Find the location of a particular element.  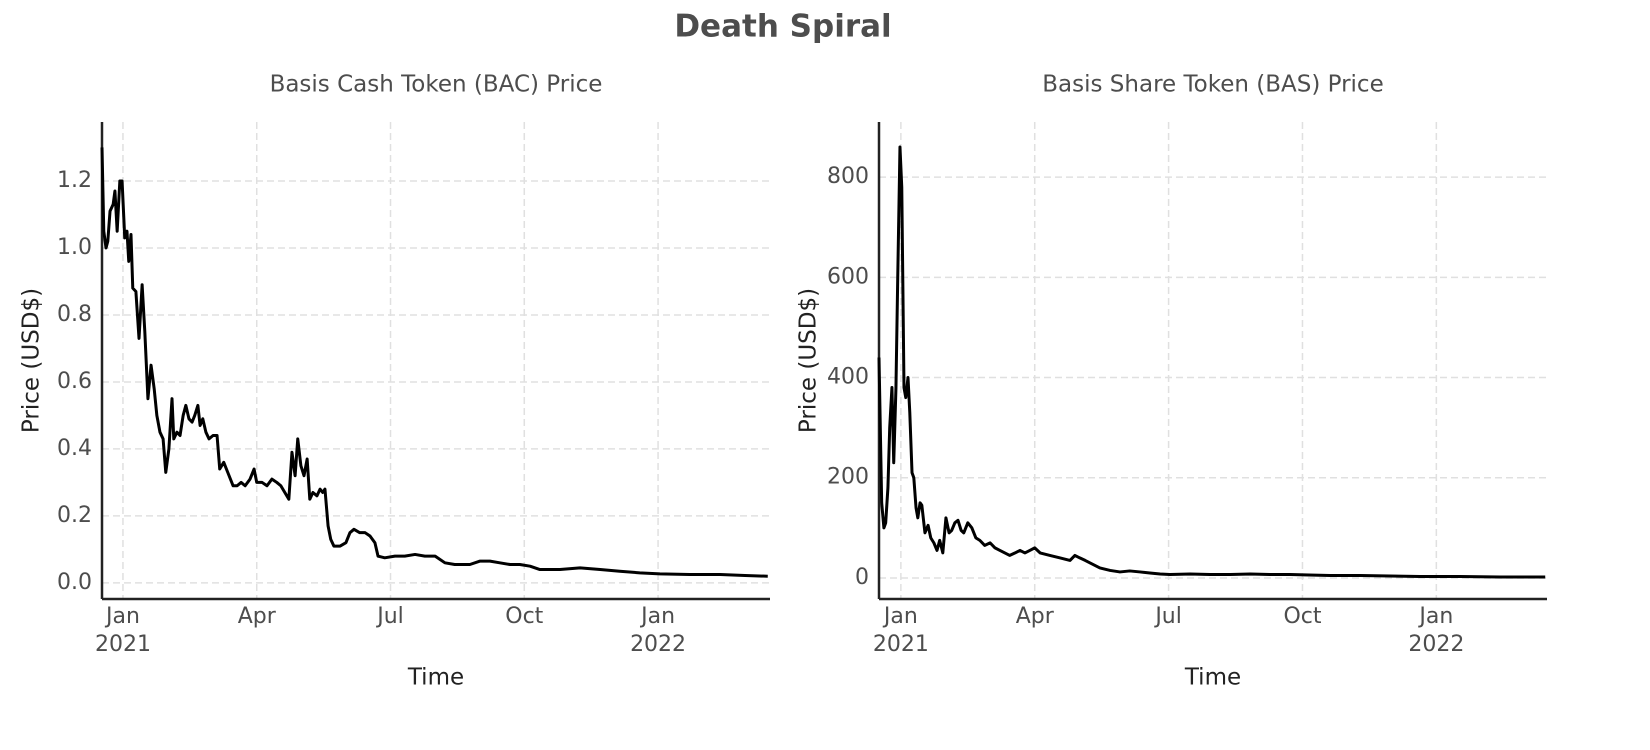

y-tick-label: 0.0 is located at coordinates (74, 582).